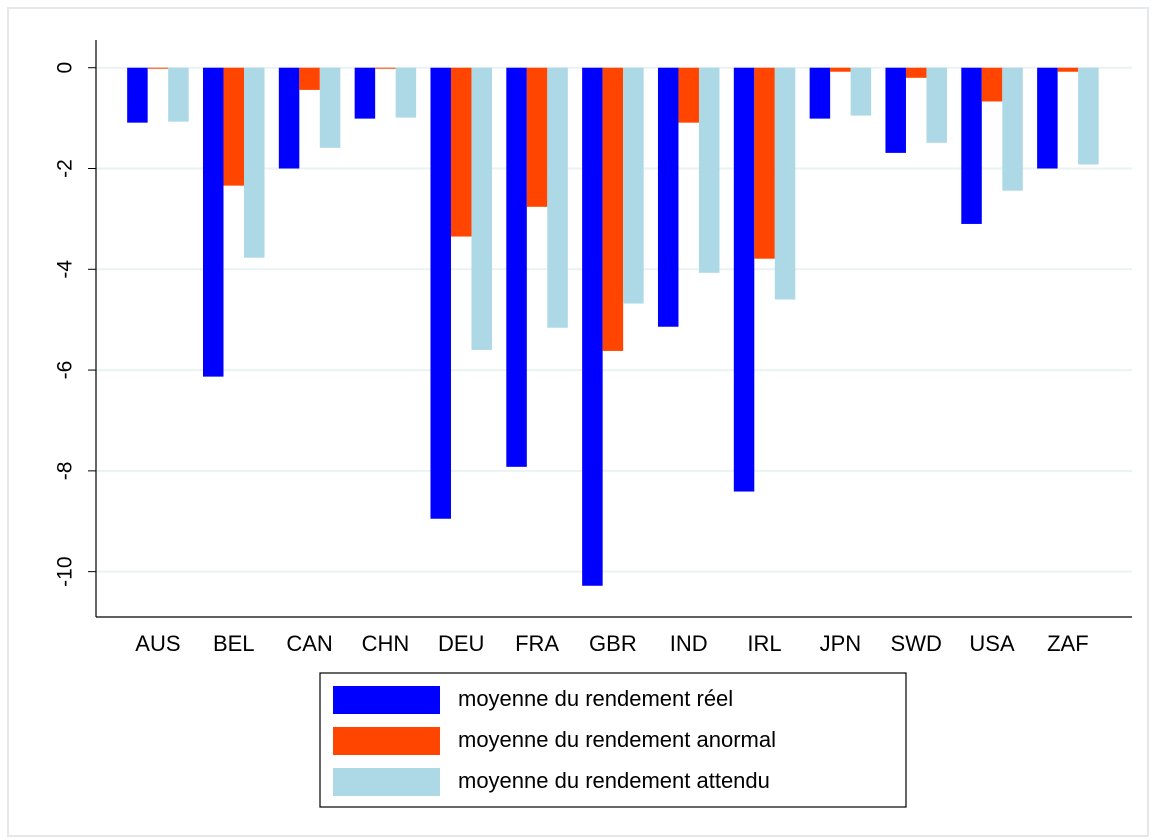 This screenshot has height=840, width=1153. I want to click on legend-label: moyenne du rendement anormal, so click(617, 739).